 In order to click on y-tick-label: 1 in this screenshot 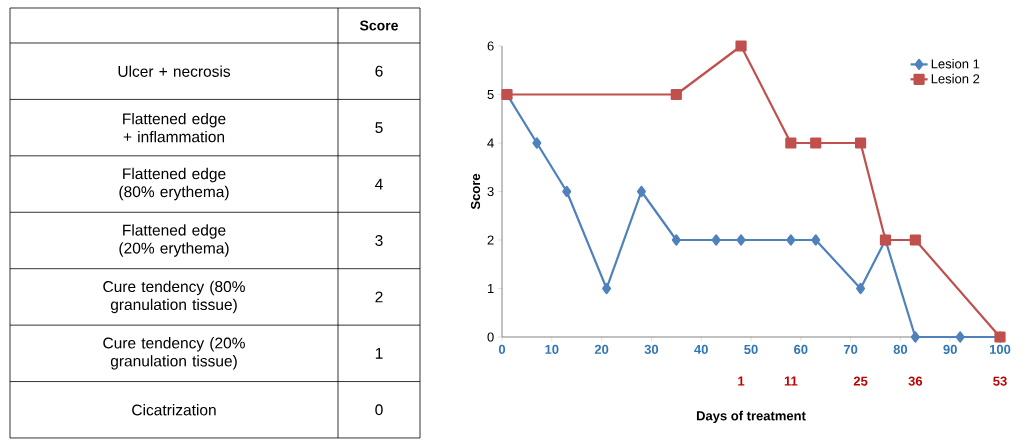, I will do `click(490, 288)`.